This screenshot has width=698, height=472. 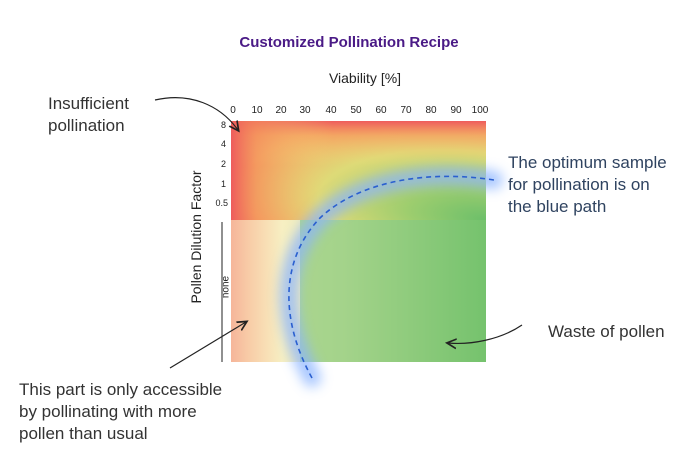 I want to click on x-tick-50: 50, so click(x=356, y=110).